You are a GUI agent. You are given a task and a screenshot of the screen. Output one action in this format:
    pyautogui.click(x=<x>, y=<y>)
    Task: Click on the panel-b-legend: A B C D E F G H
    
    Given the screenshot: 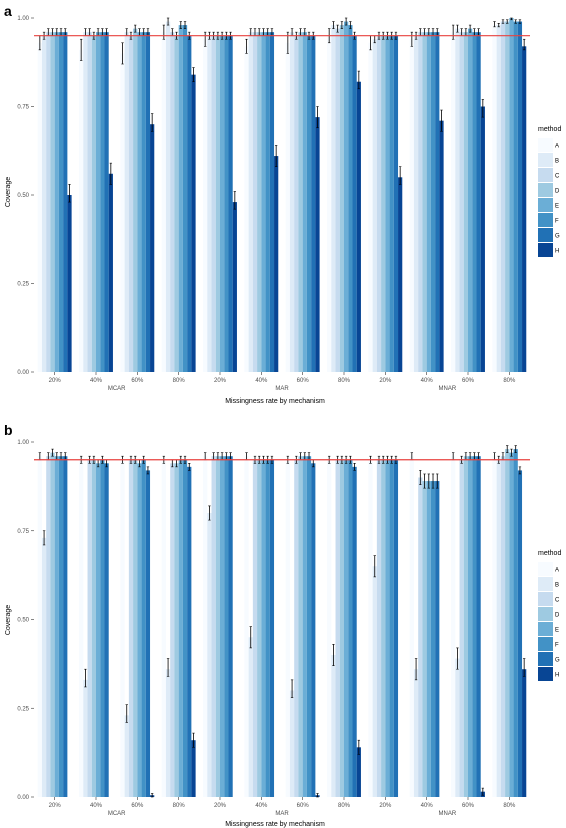 What is the action you would take?
    pyautogui.click(x=549, y=621)
    